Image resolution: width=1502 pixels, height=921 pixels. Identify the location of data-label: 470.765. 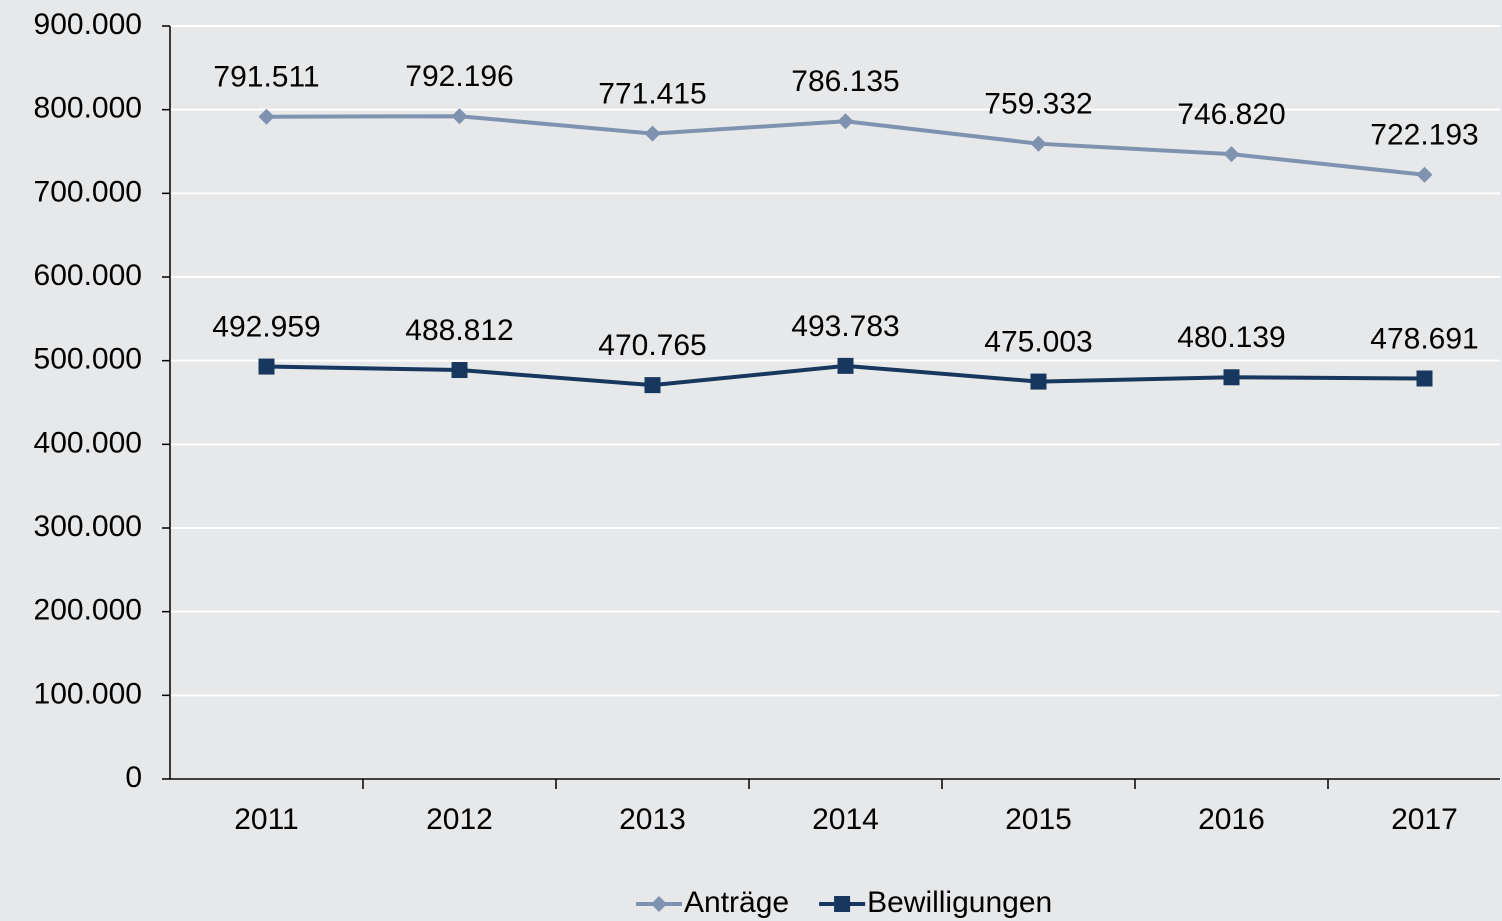
(652, 345).